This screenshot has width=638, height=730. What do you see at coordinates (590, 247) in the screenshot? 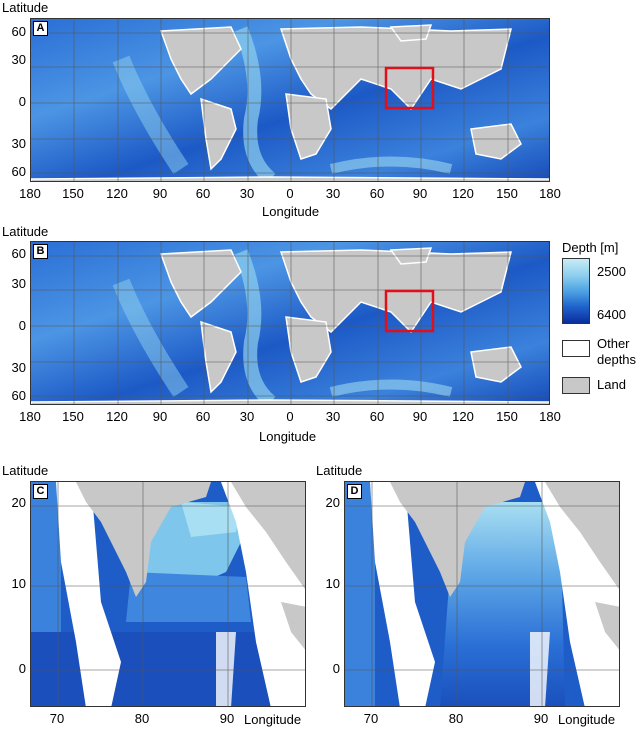
I see `legend-title: Depth [m]` at bounding box center [590, 247].